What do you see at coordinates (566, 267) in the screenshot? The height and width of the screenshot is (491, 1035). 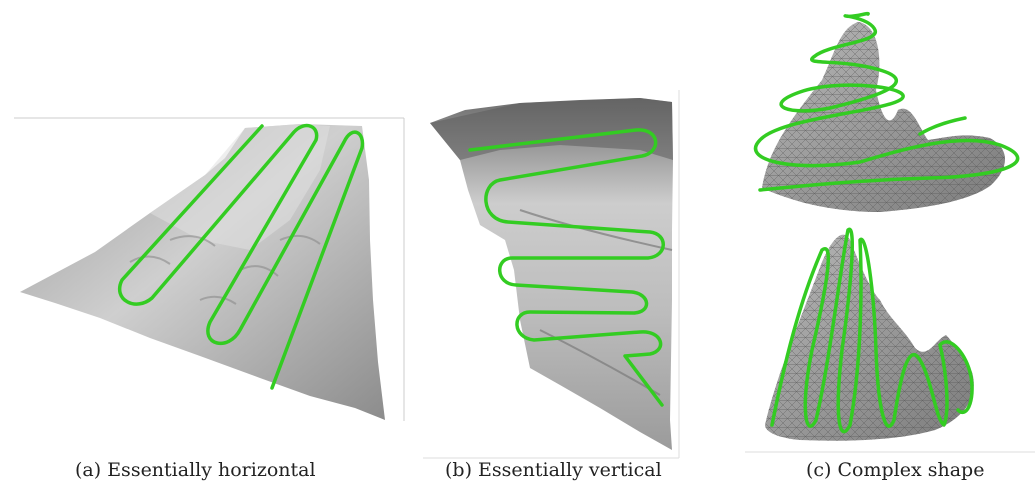 I see `panel-b-trajectory` at bounding box center [566, 267].